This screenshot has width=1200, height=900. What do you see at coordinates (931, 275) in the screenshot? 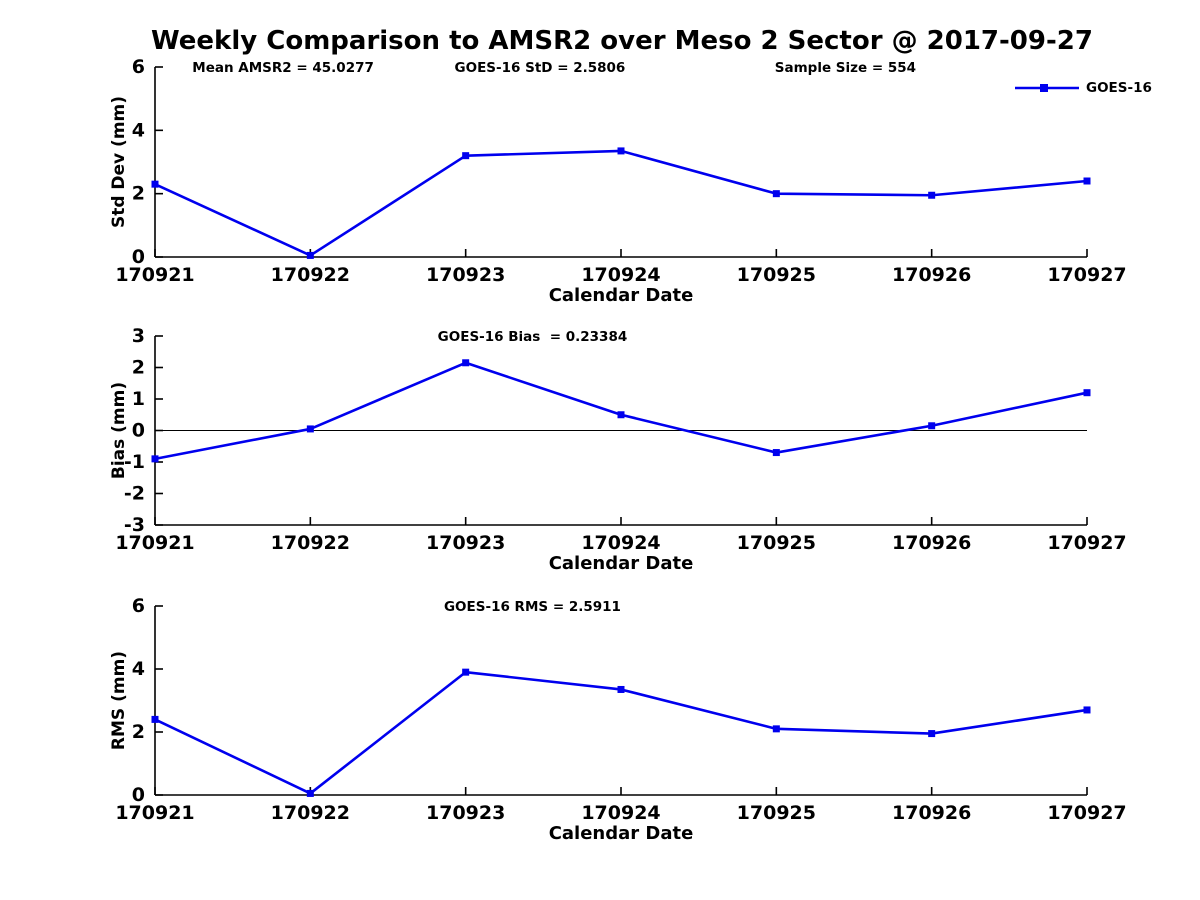
I see `std-dev-x-tick-label: 170926` at bounding box center [931, 275].